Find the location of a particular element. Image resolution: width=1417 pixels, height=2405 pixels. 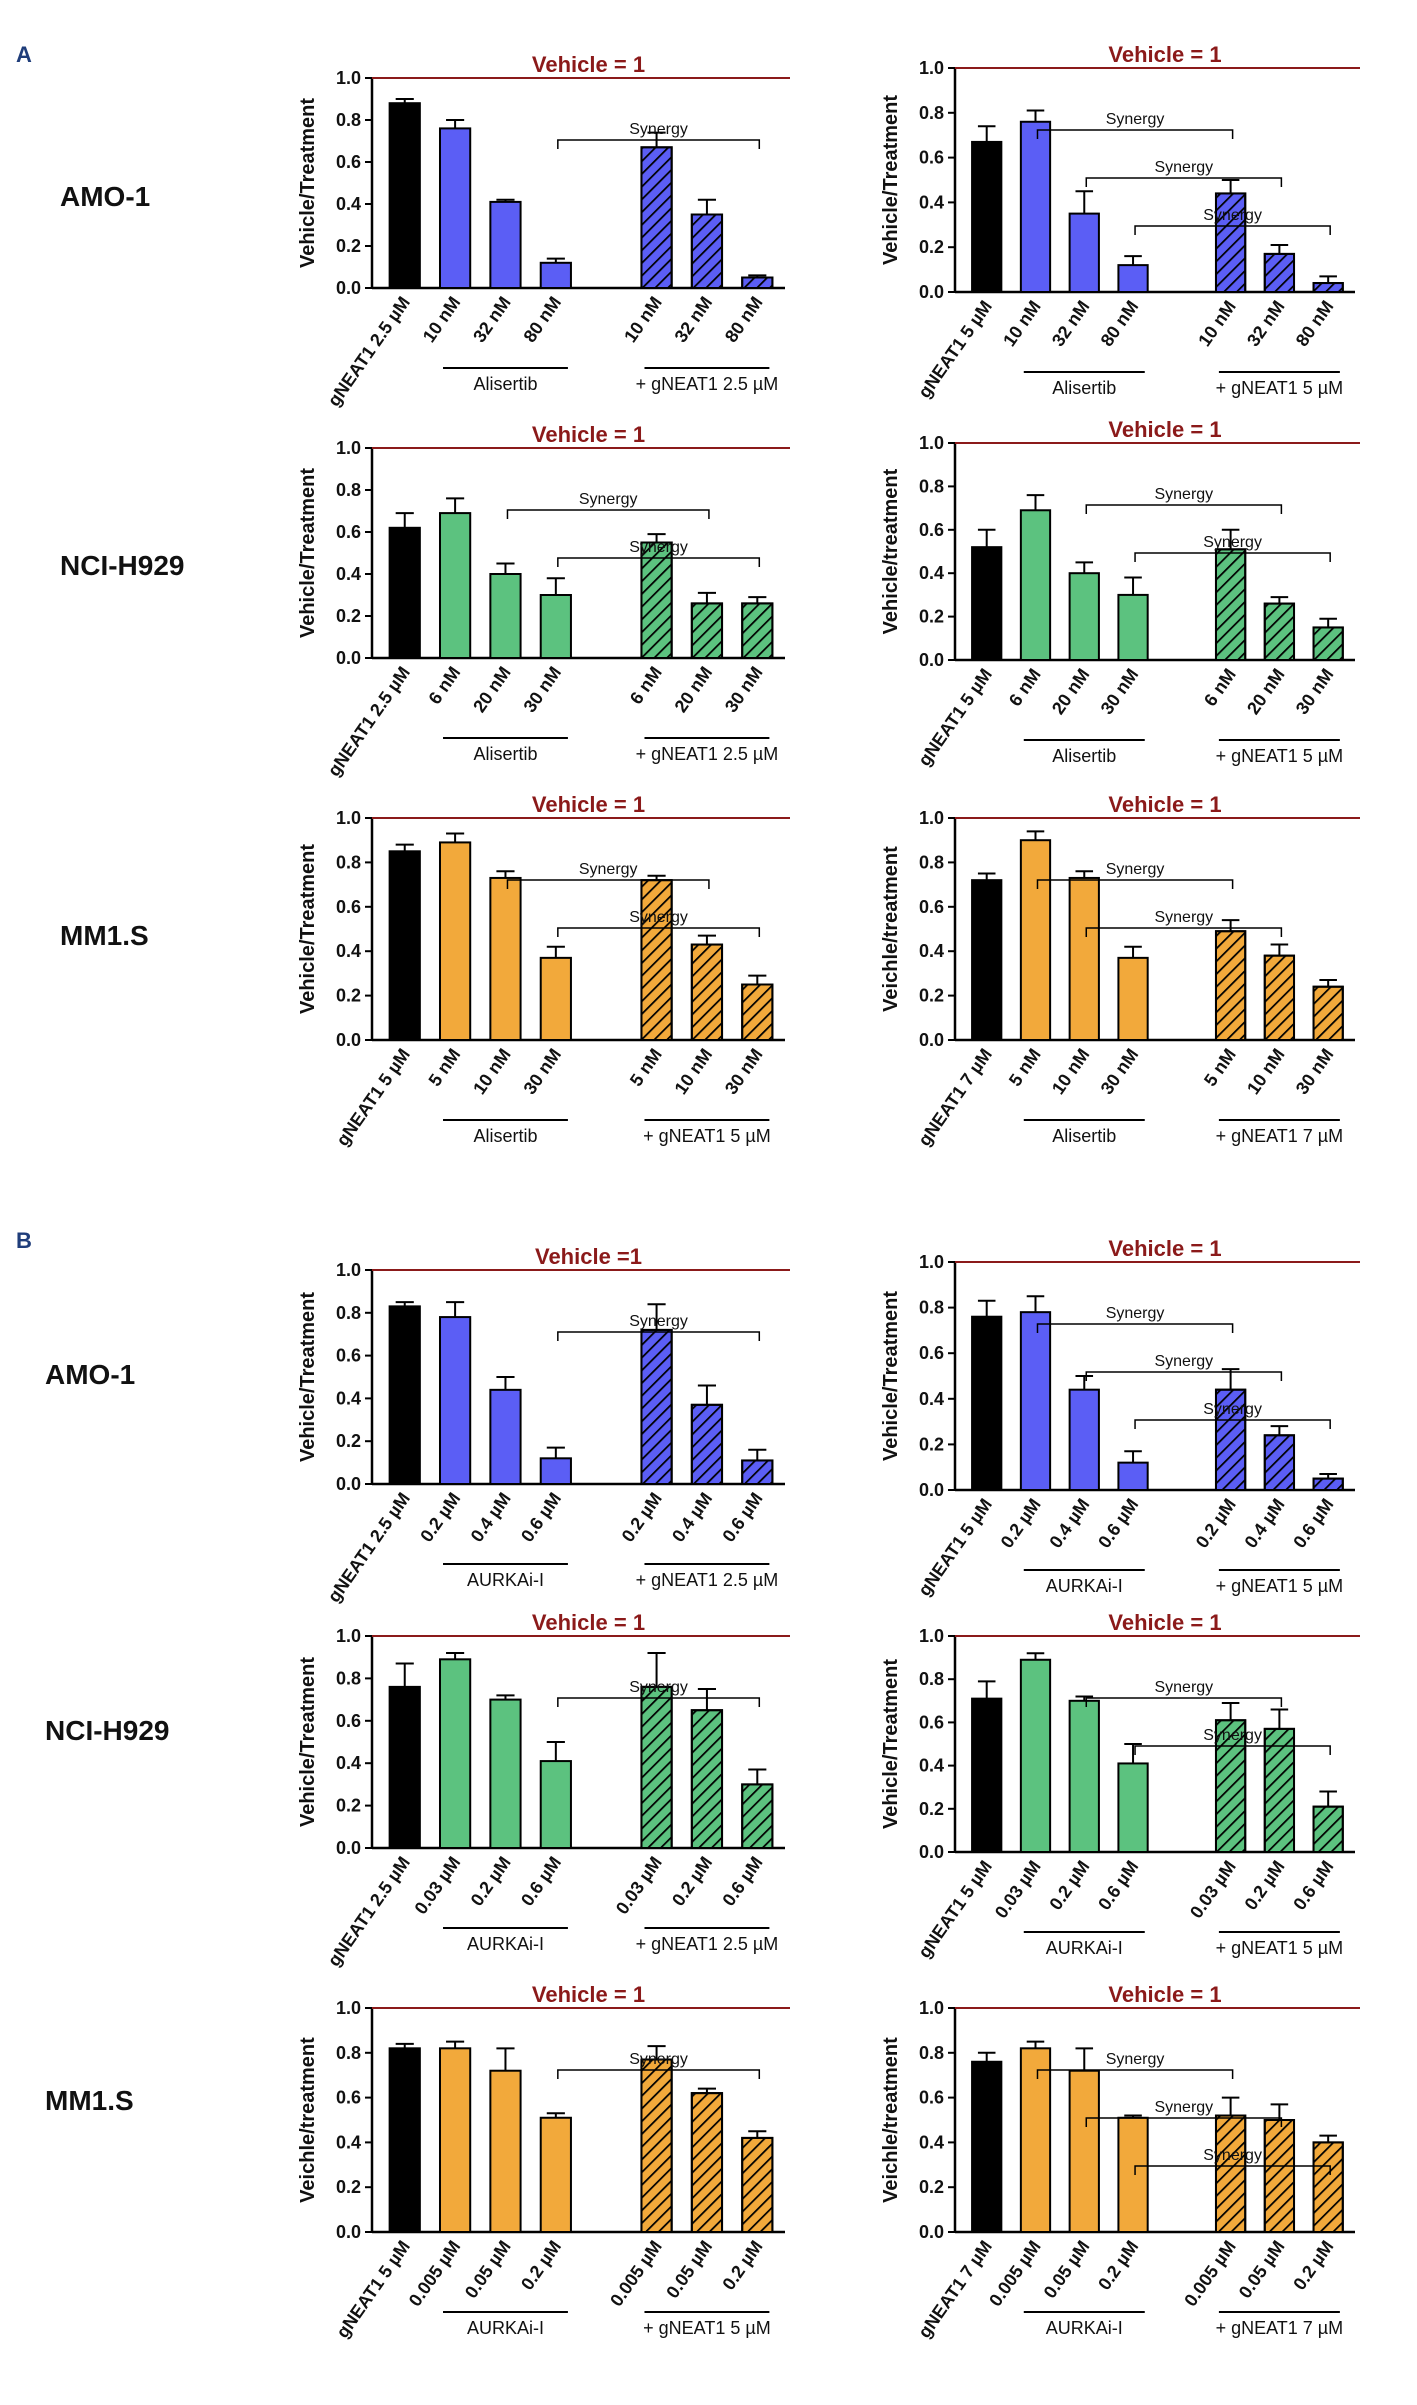

panel-letter-b: B is located at coordinates (24, 1240).